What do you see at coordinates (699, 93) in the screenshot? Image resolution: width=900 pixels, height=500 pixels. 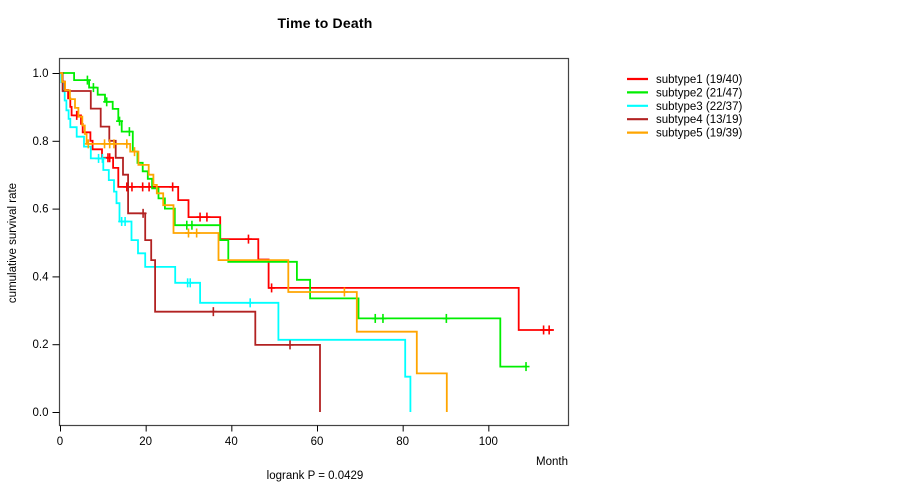 I see `legend-label-subtype2: subtype2 (21/47)` at bounding box center [699, 93].